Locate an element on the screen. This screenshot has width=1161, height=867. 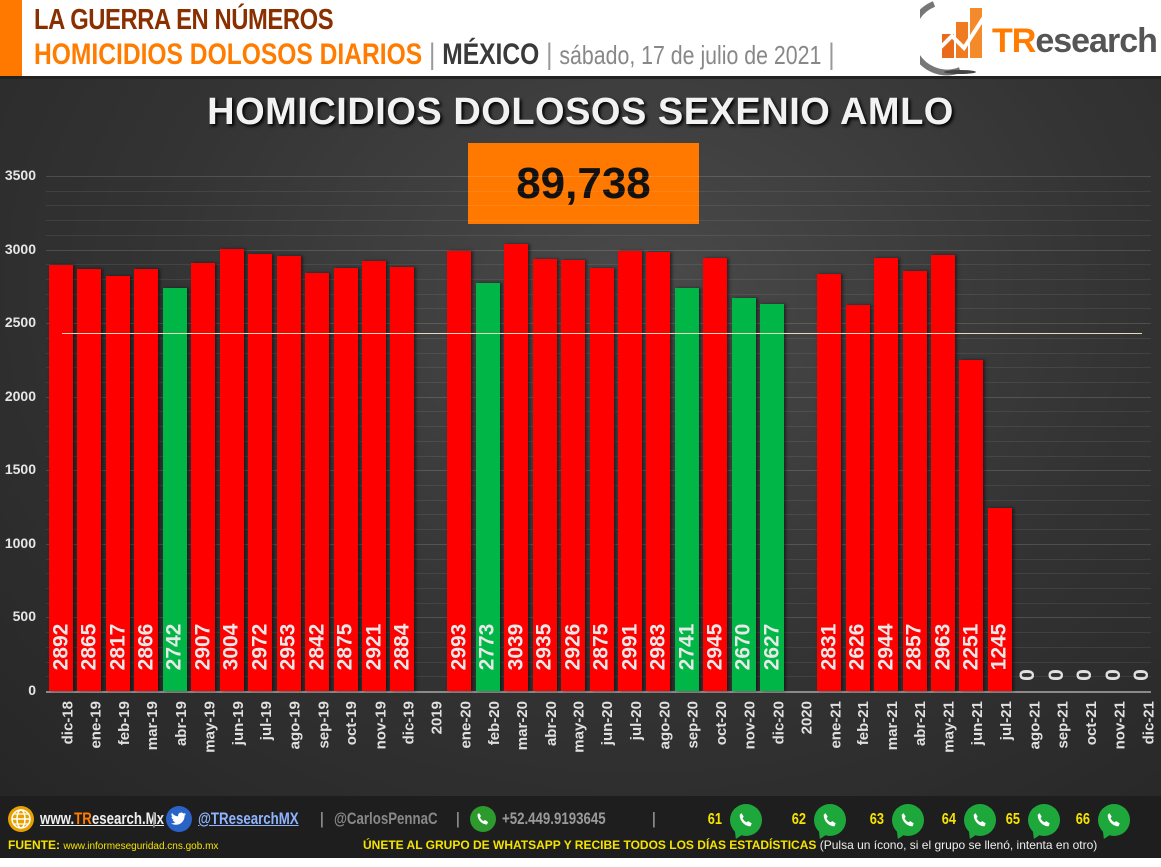
bar-value-label: 2875 is located at coordinates (345, 647).